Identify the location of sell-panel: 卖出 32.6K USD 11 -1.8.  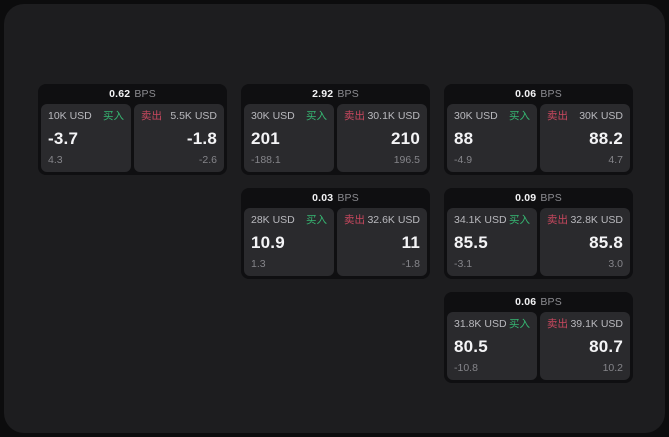
(382, 242).